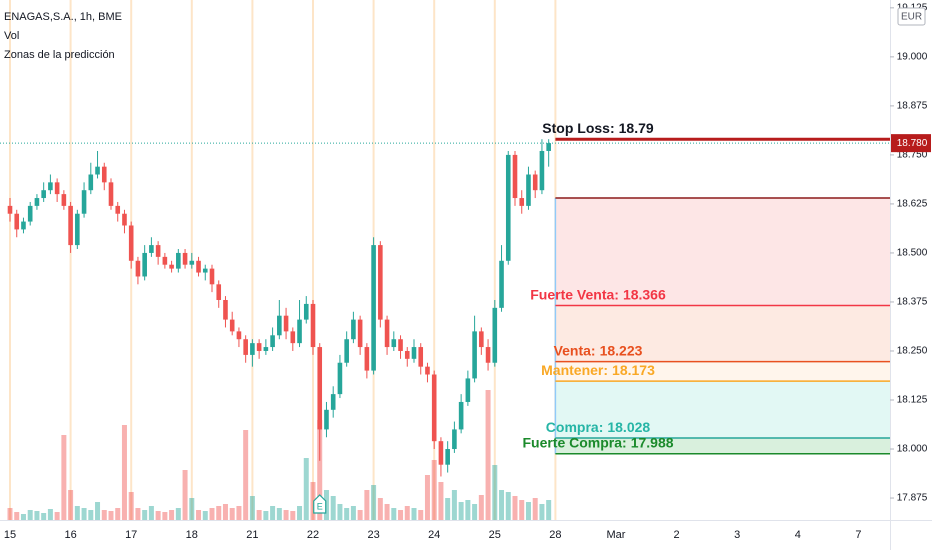 The width and height of the screenshot is (932, 550). What do you see at coordinates (192, 535) in the screenshot?
I see `x-tick-label: 18` at bounding box center [192, 535].